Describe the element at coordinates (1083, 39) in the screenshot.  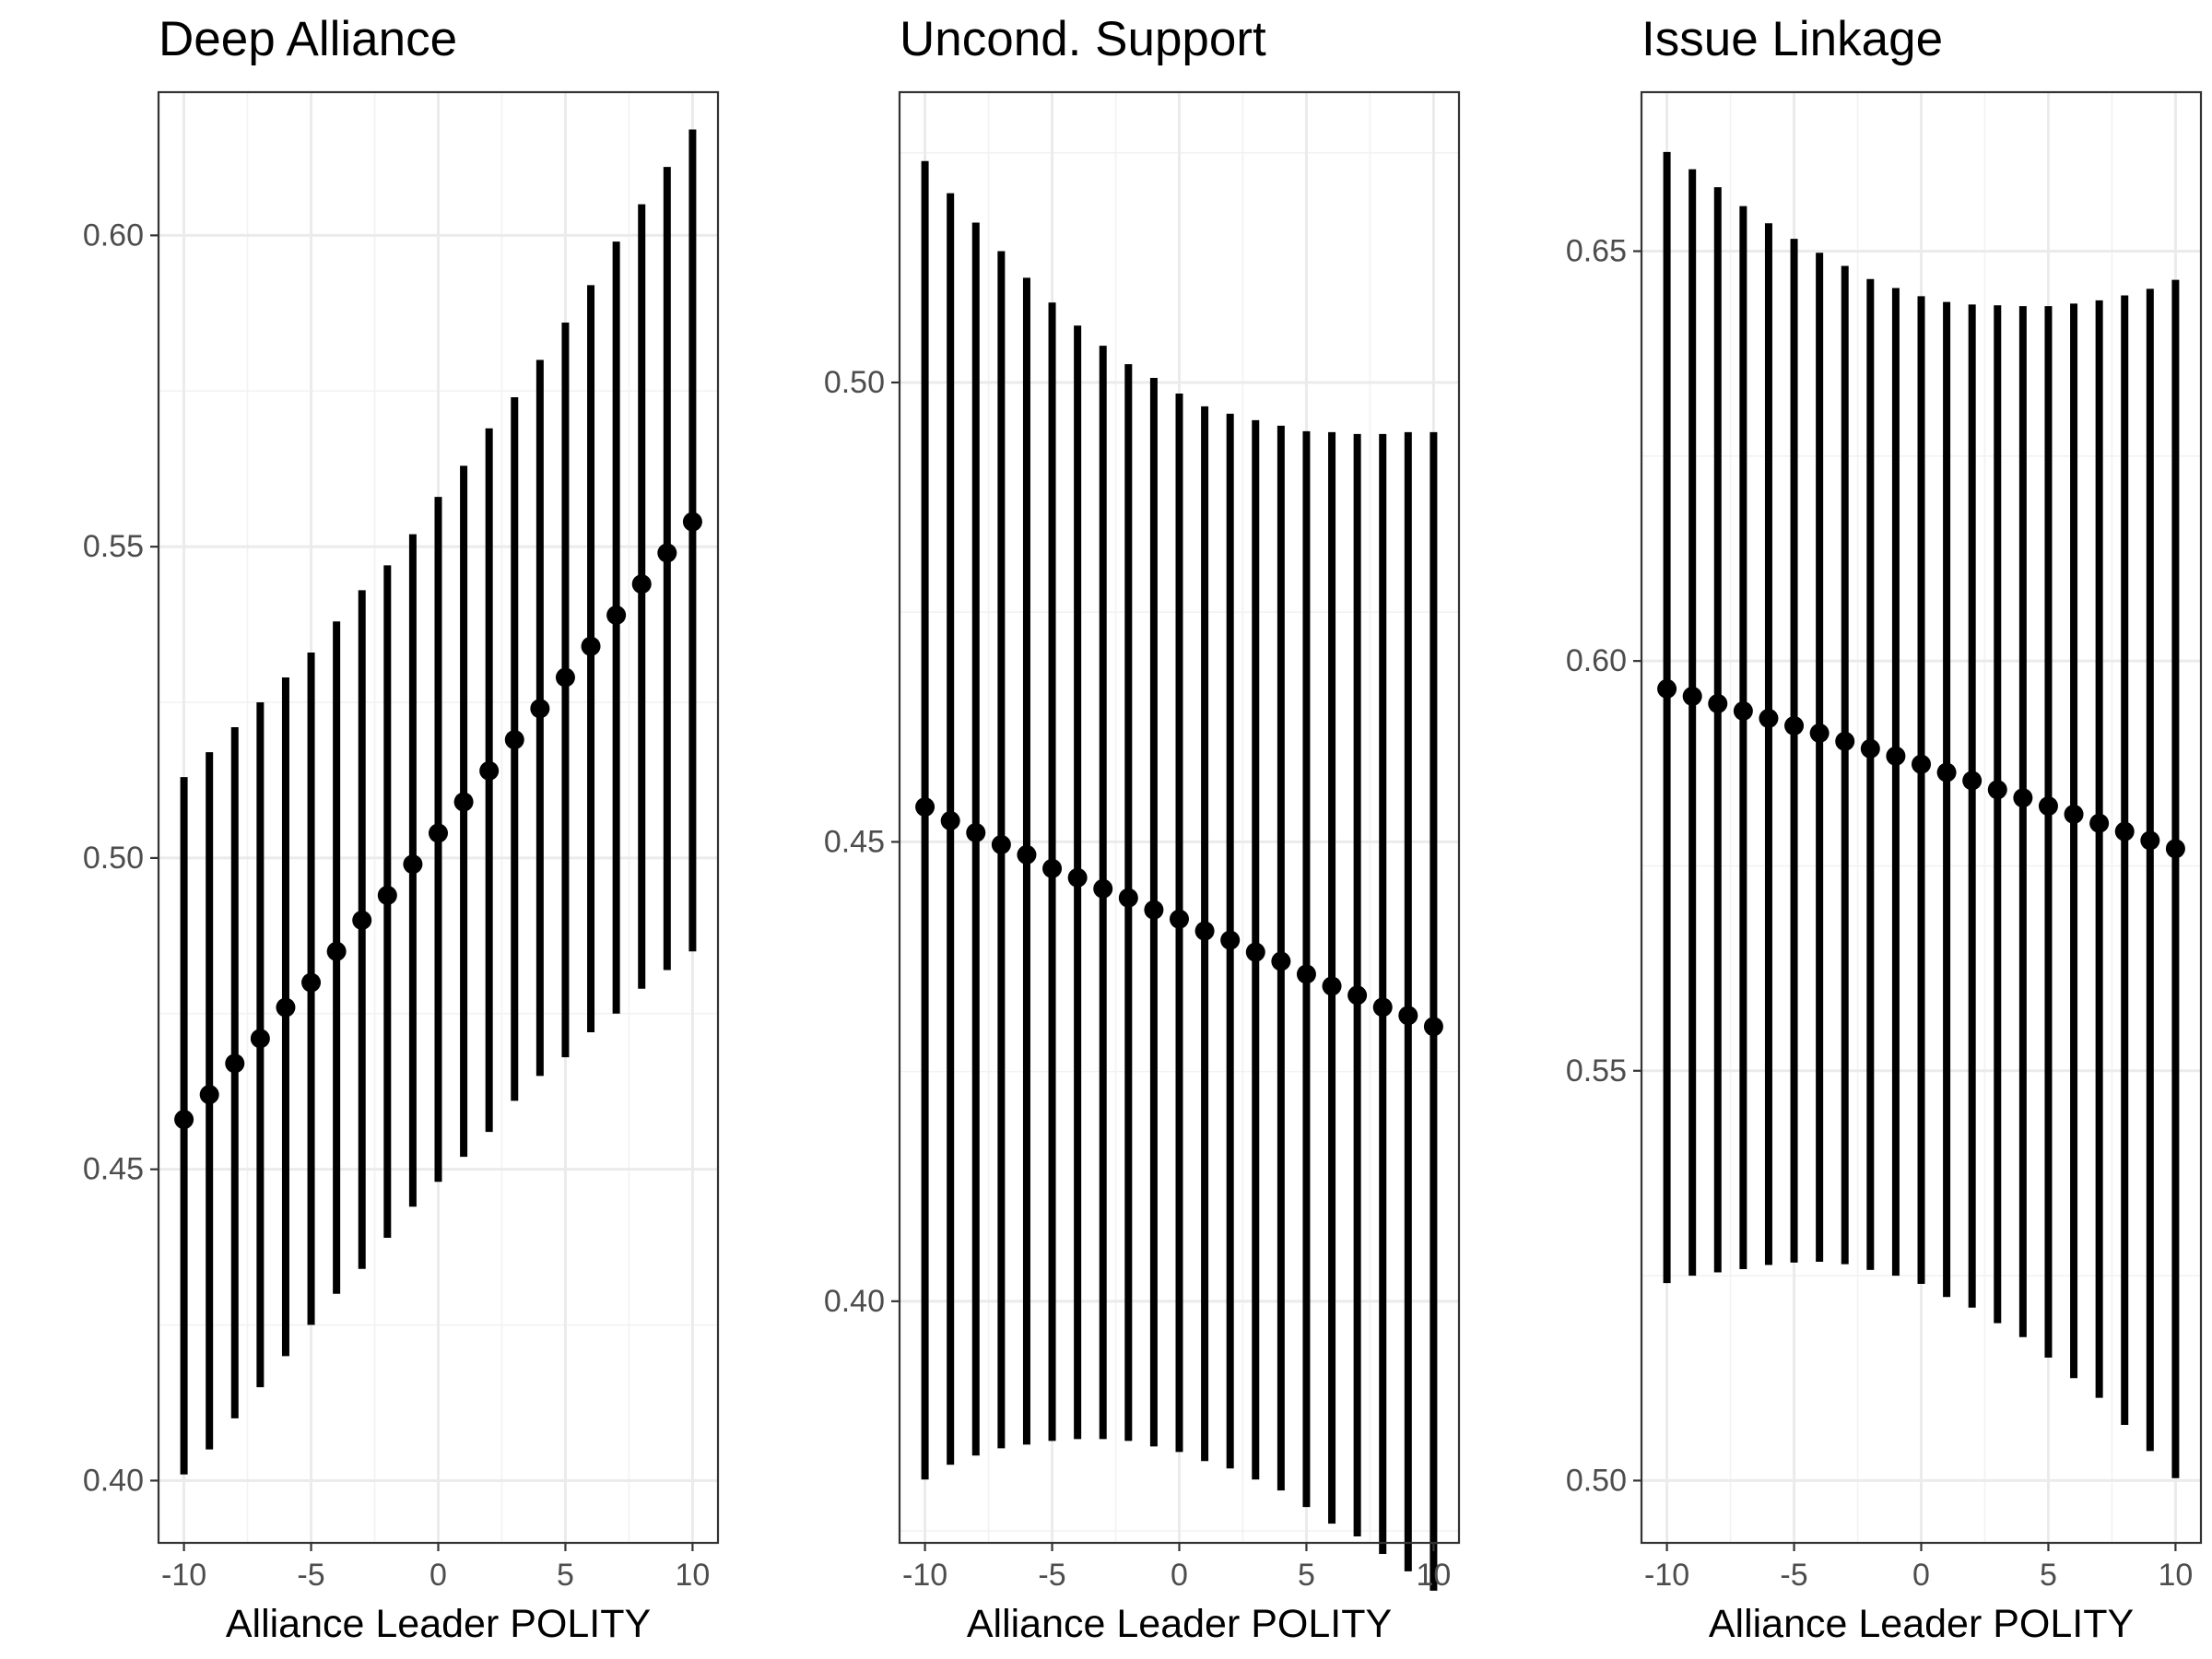
I see `panel-title: Uncond. Support` at that location.